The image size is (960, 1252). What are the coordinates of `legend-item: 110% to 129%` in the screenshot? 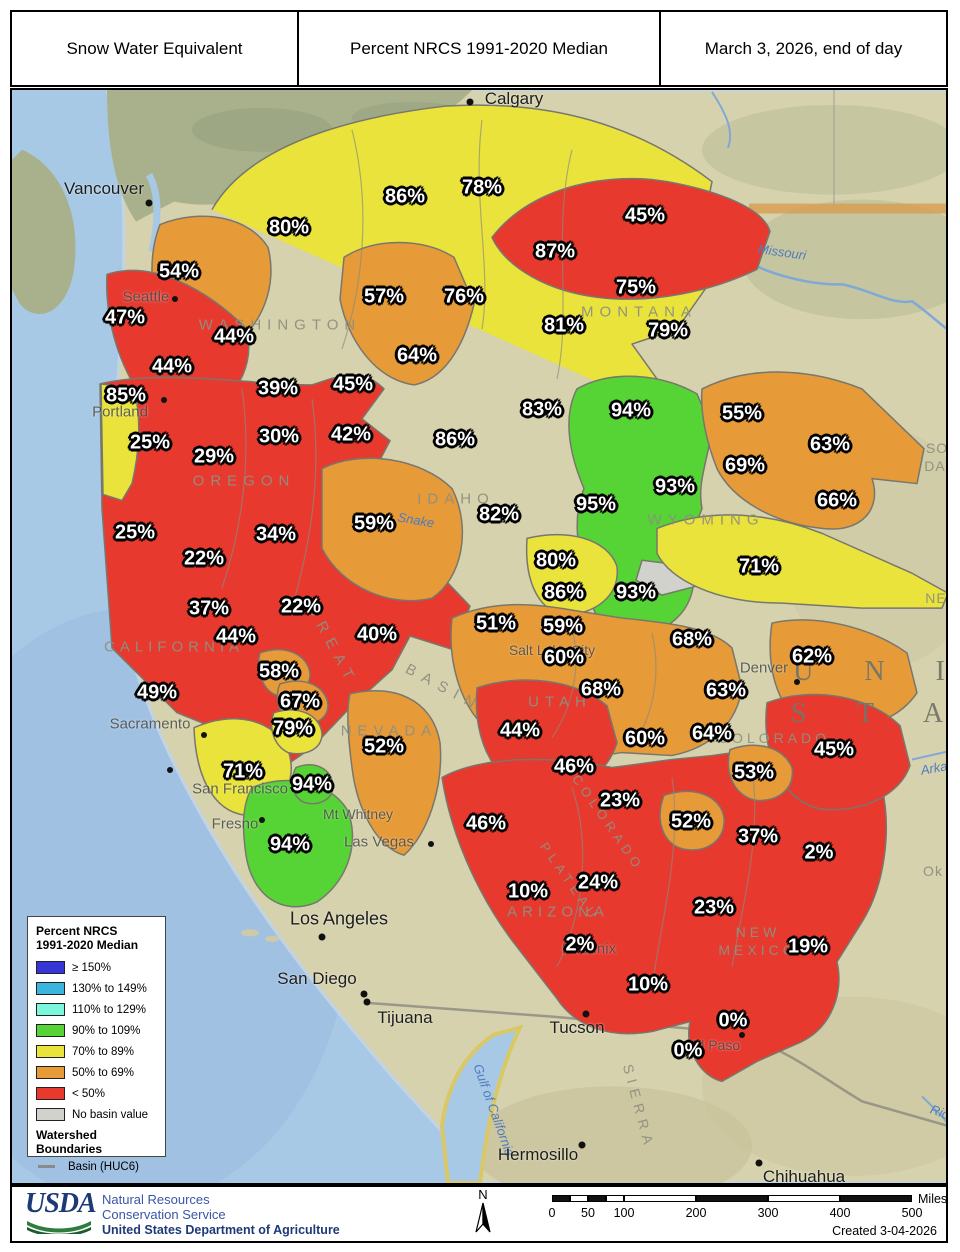 It's located at (97, 1009).